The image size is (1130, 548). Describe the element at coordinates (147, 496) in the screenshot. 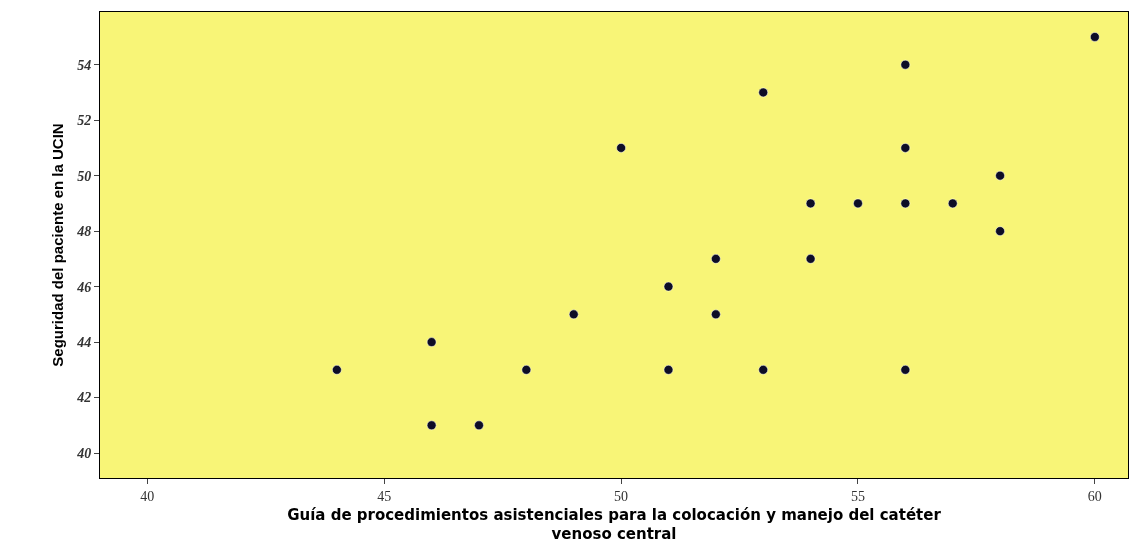

I see `x-tick-label: 40` at that location.